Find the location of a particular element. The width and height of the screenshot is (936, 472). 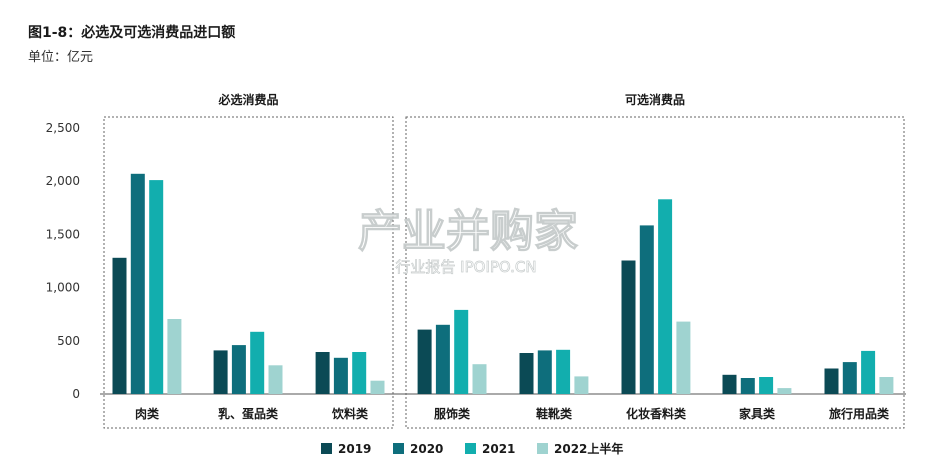

legend-label: 2019 is located at coordinates (354, 449).